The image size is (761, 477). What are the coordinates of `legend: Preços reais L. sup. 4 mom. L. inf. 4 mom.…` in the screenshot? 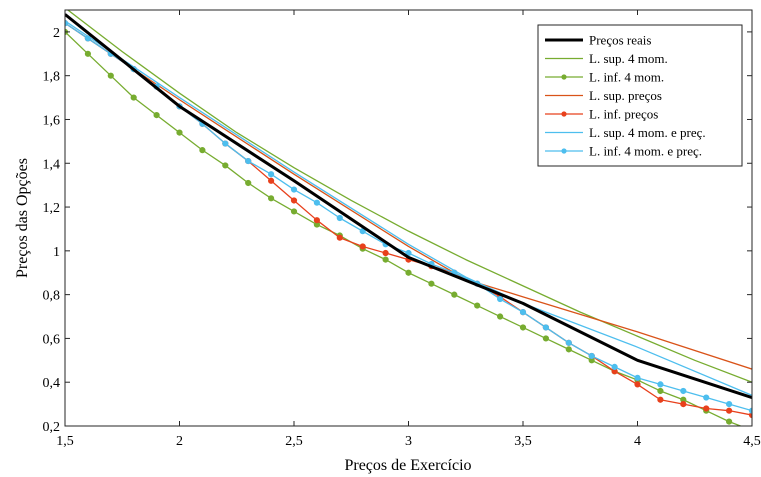 It's located at (640, 95).